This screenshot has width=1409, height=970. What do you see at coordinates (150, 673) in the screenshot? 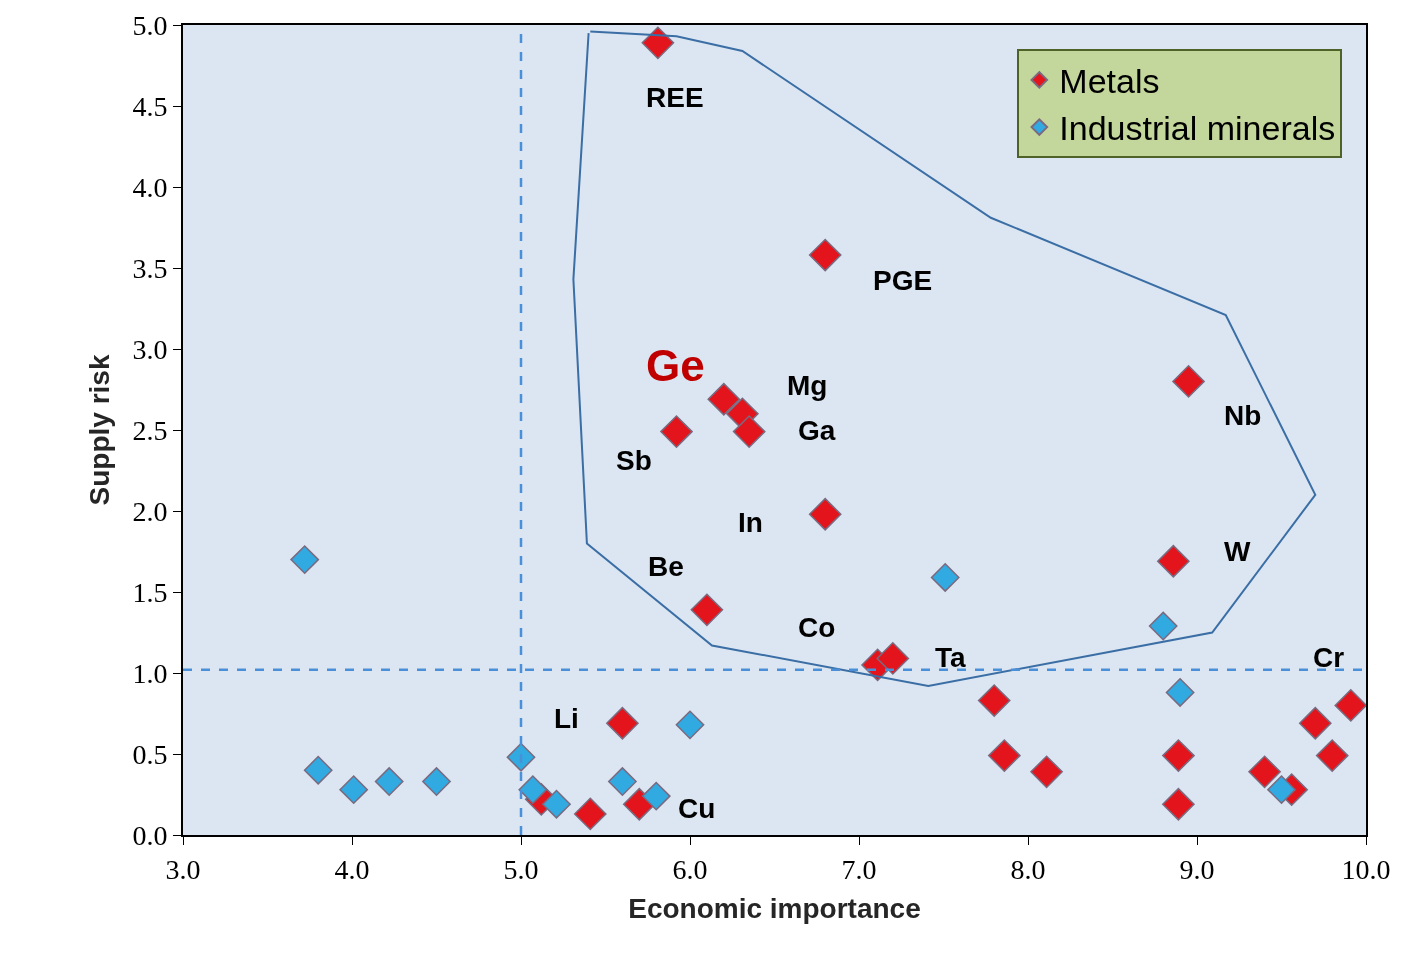
I see `y-tick-label: 1.0` at bounding box center [150, 673].